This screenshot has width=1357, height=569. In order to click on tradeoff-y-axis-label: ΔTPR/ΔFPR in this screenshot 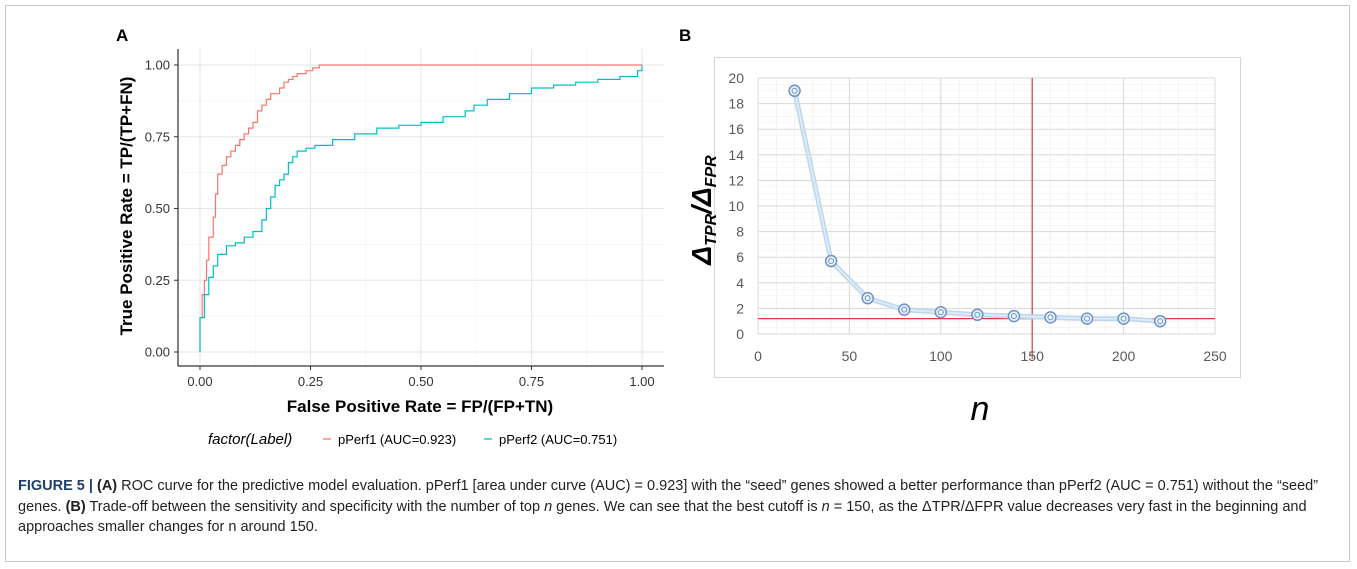, I will do `click(703, 210)`.